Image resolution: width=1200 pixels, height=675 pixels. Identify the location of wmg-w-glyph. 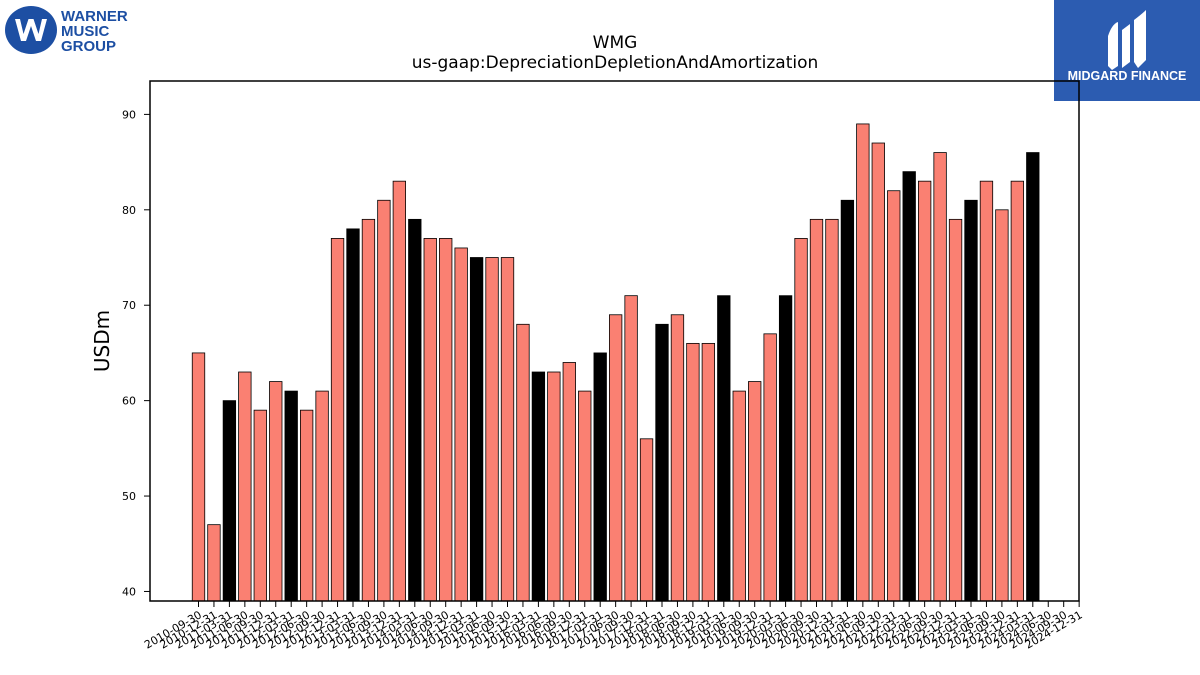
(31, 30).